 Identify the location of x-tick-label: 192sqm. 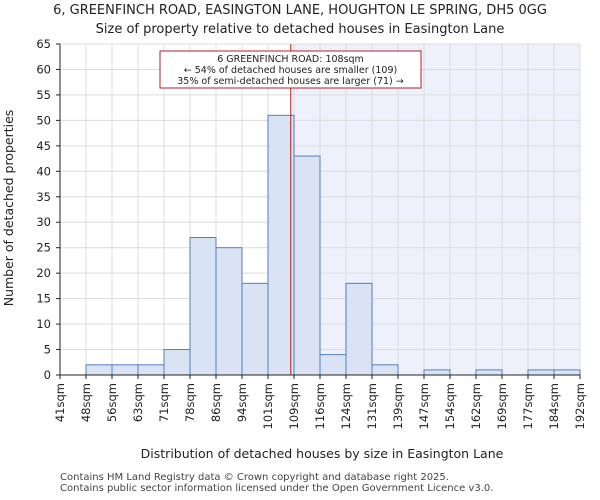
(580, 406).